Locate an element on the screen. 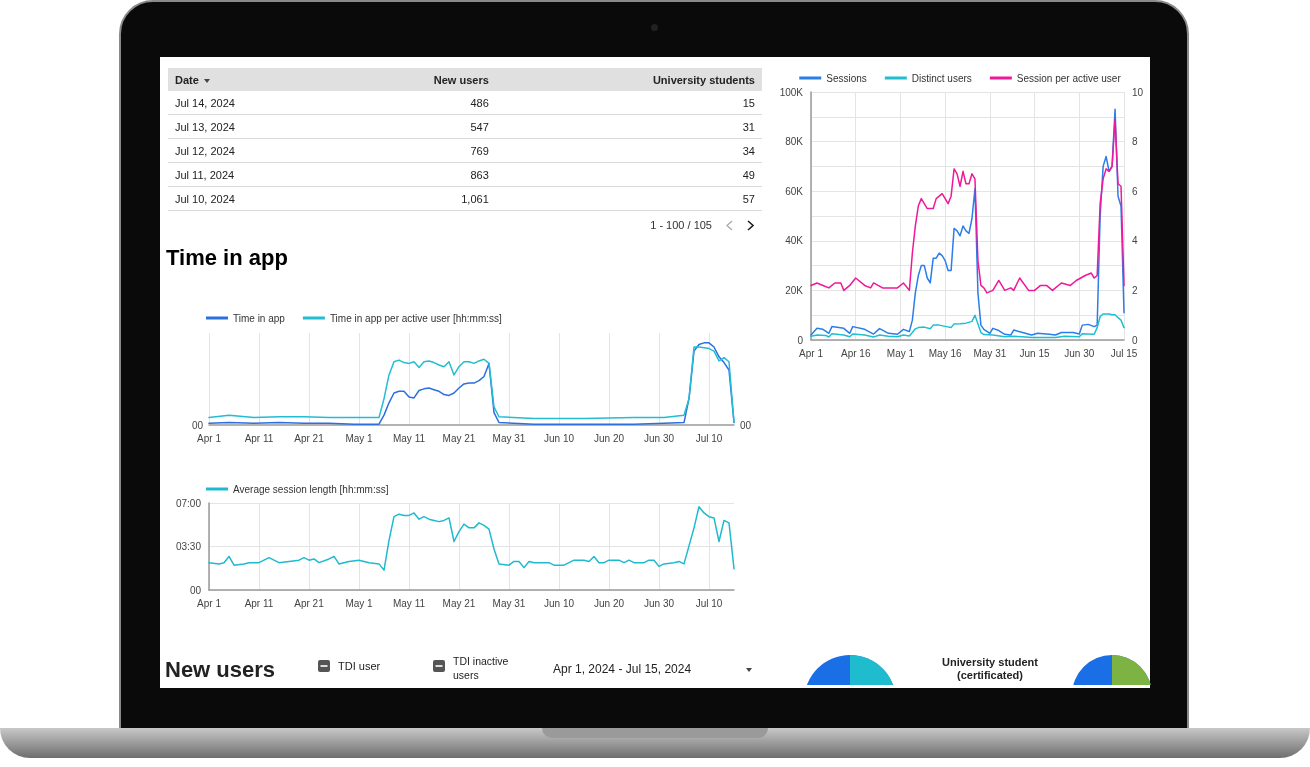  data-label: 31 is located at coordinates (628, 126).